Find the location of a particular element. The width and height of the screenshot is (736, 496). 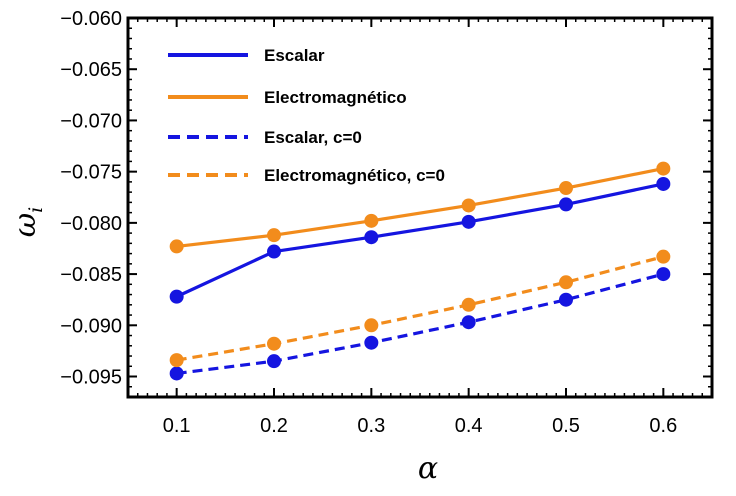

legend-label: Electromagnético is located at coordinates (335, 97).